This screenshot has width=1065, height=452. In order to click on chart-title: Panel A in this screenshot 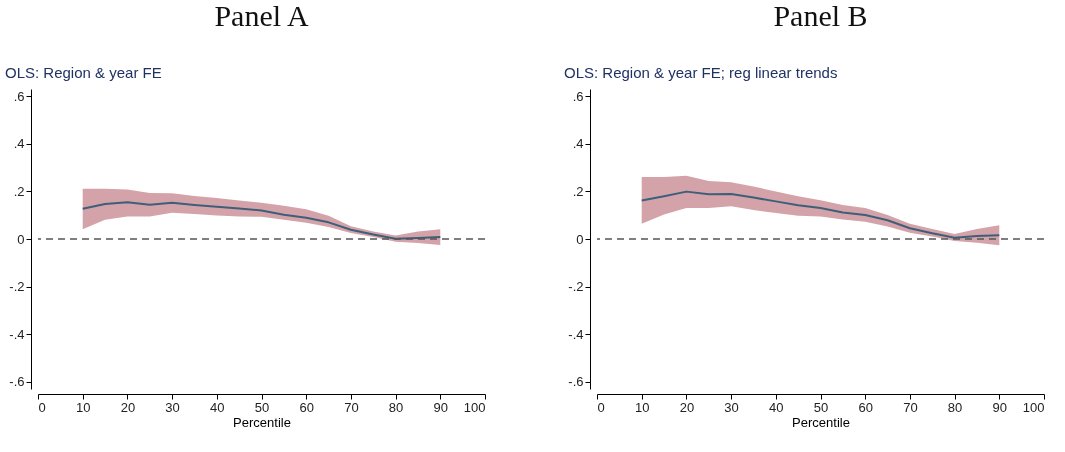, I will do `click(261, 16)`.